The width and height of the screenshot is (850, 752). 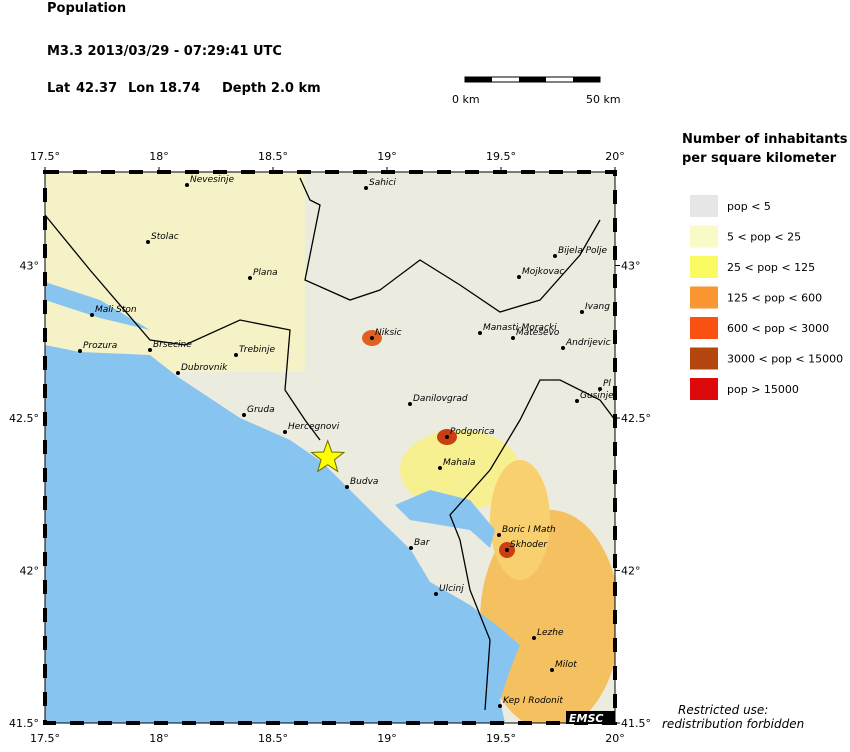 What do you see at coordinates (364, 482) in the screenshot?
I see `city-label: Budva` at bounding box center [364, 482].